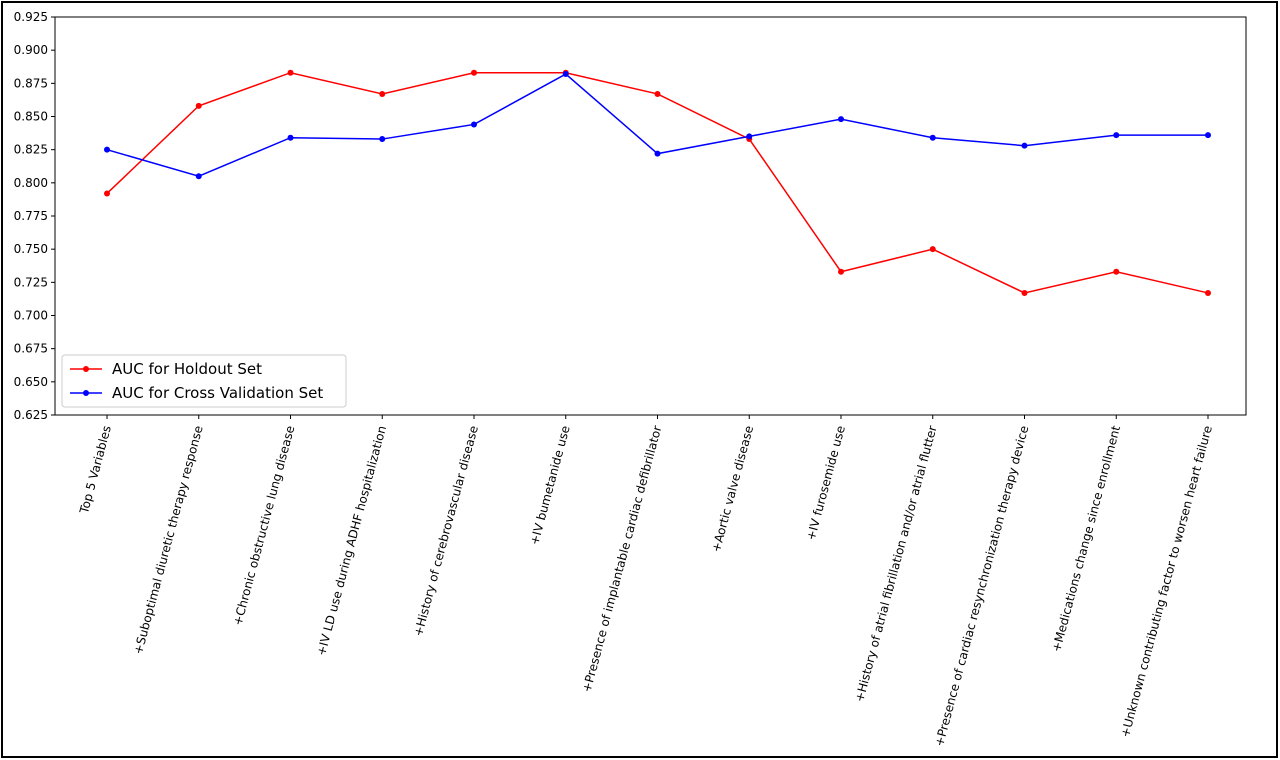 The height and width of the screenshot is (760, 1280). What do you see at coordinates (31, 282) in the screenshot?
I see `y-tick-label: 0.725` at bounding box center [31, 282].